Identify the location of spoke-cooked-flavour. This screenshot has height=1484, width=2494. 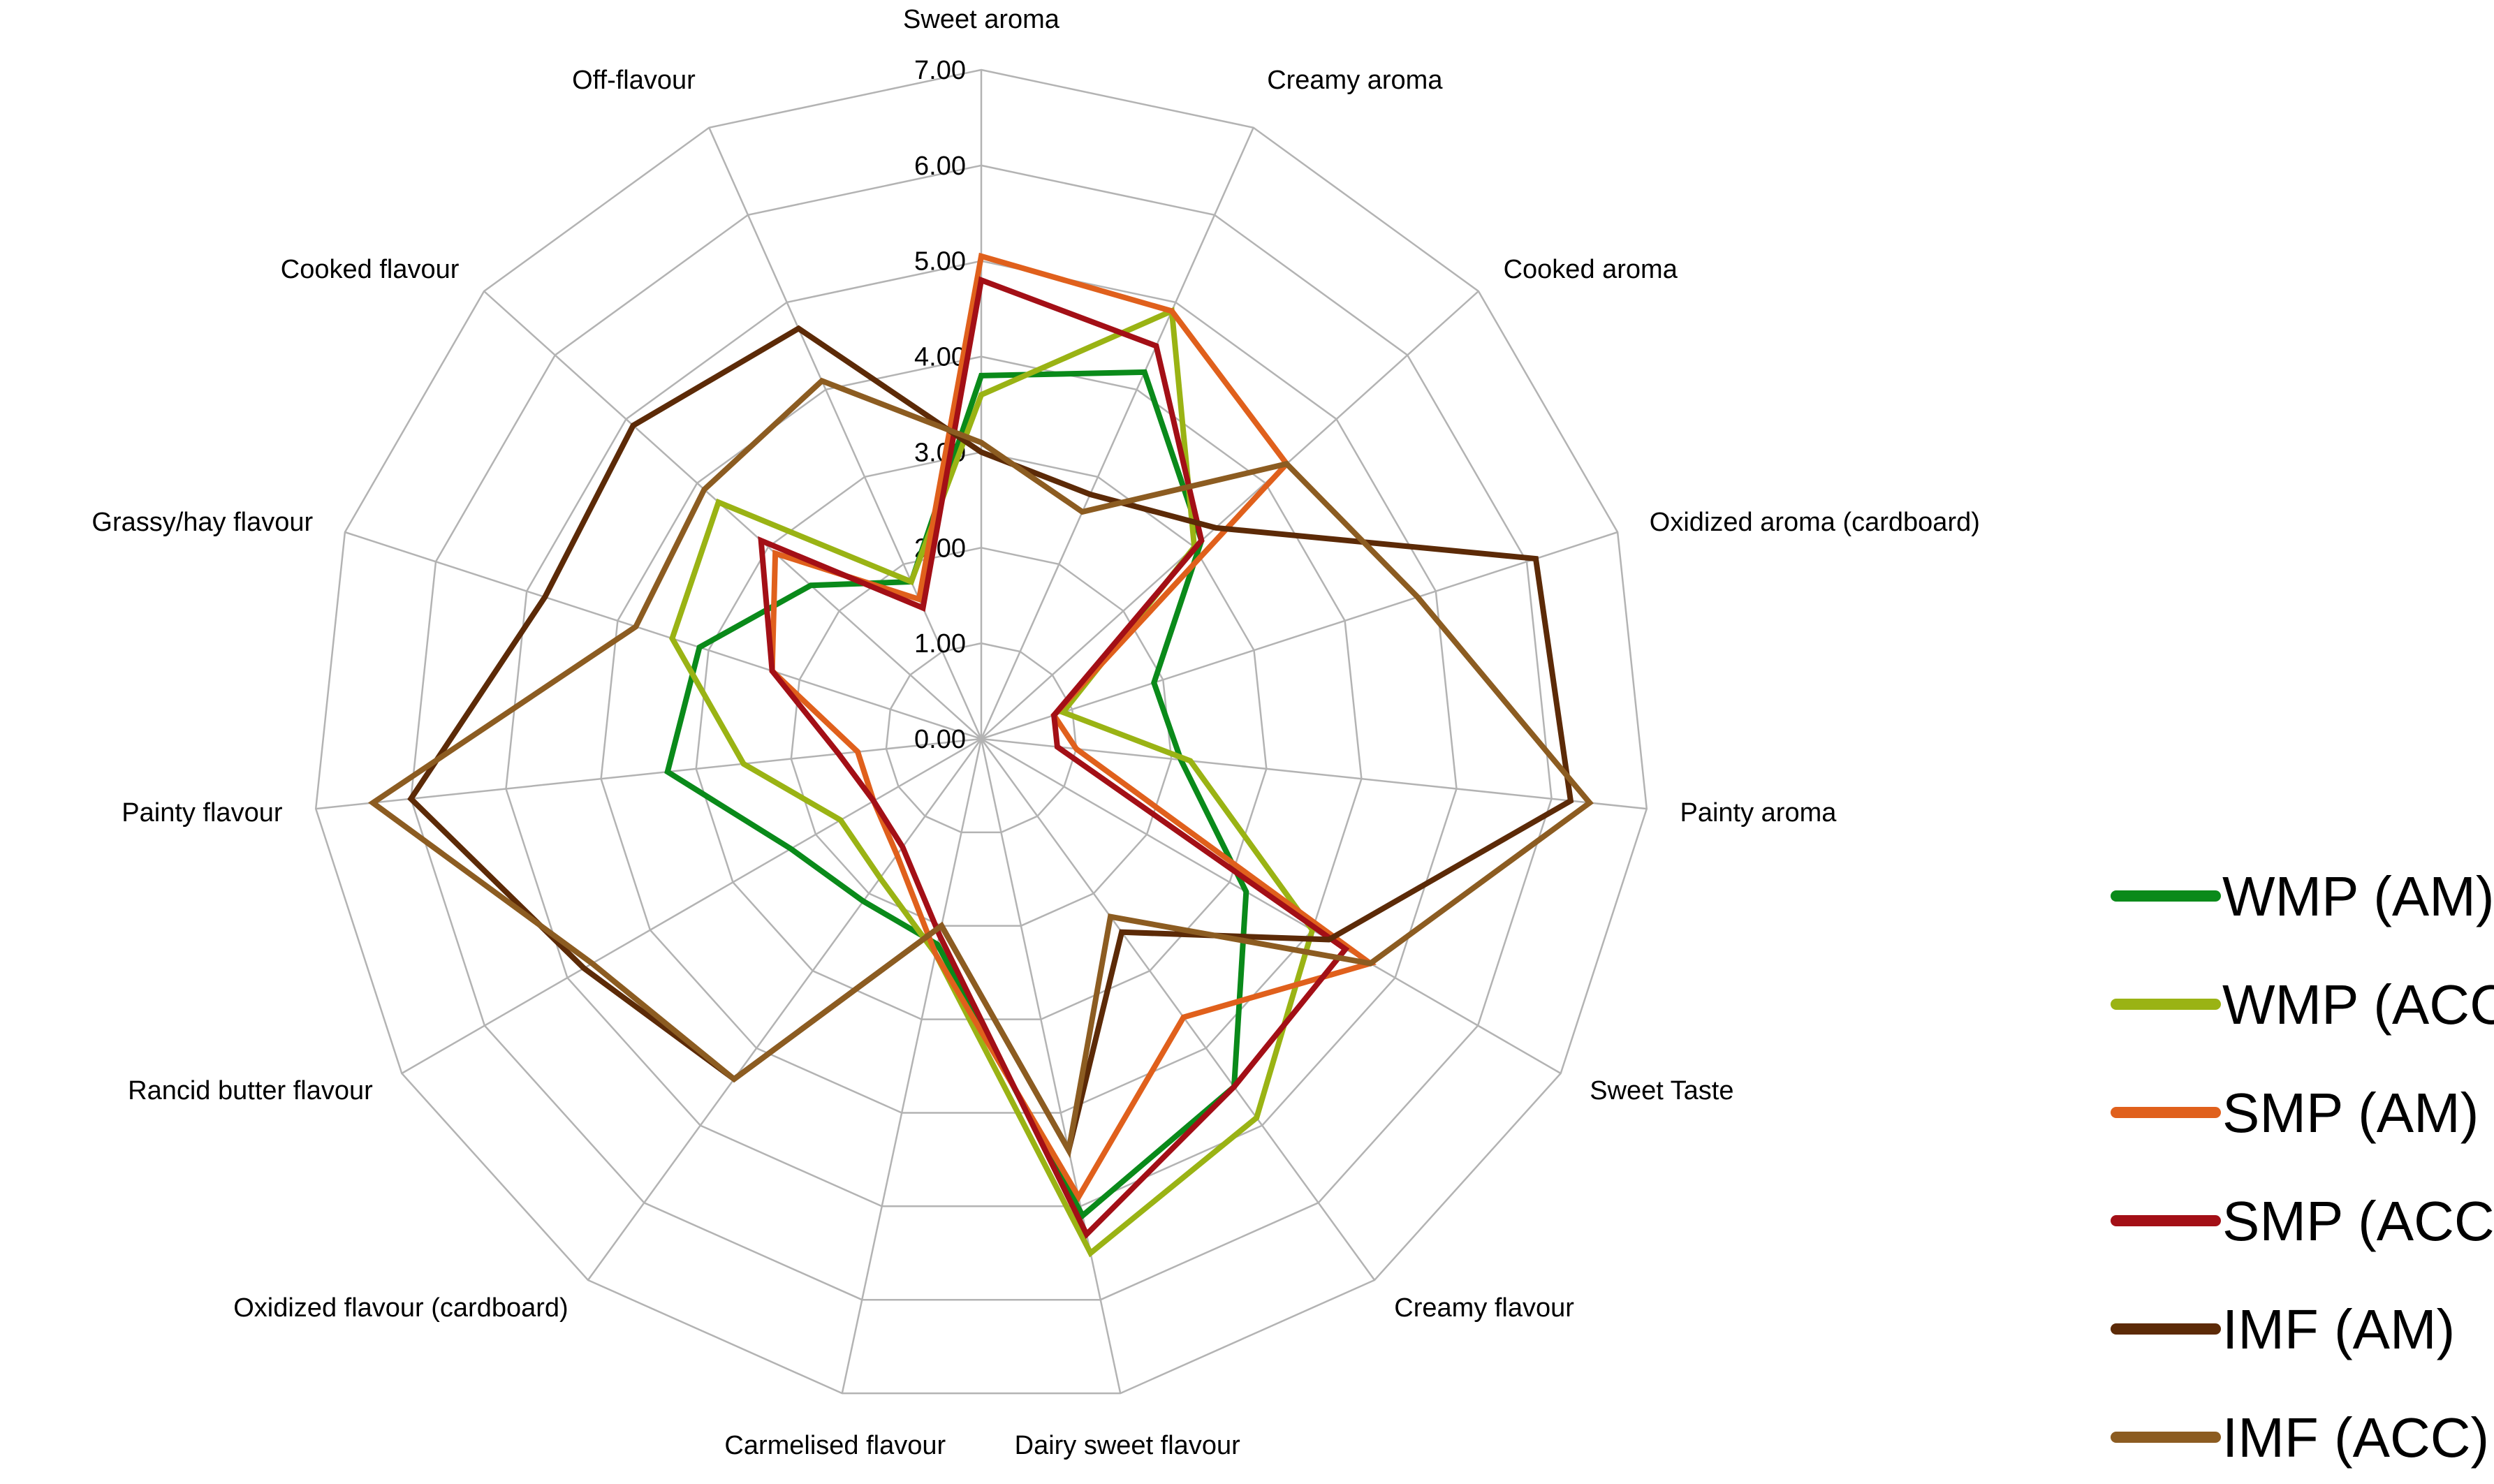
(733, 515).